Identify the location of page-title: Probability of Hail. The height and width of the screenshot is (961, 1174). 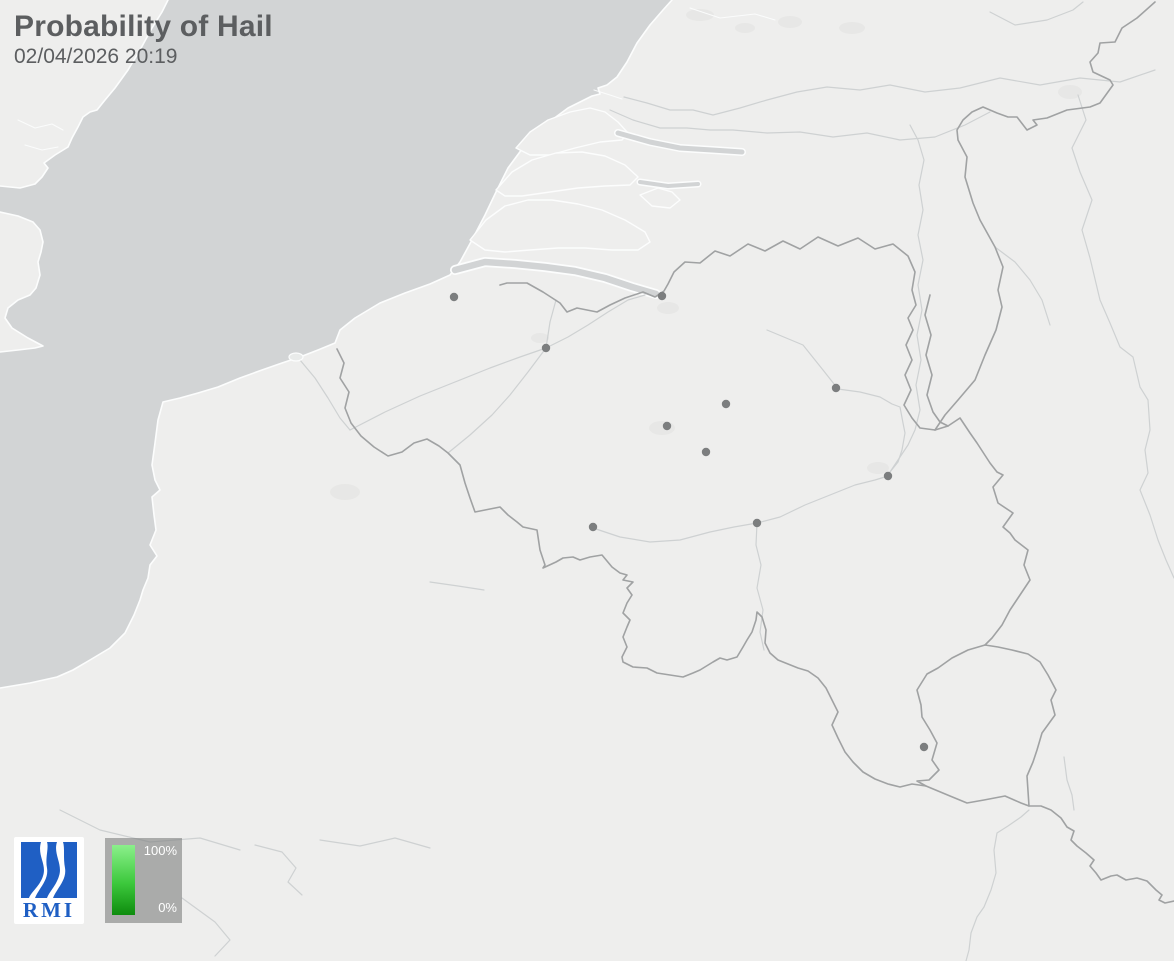
(143, 26).